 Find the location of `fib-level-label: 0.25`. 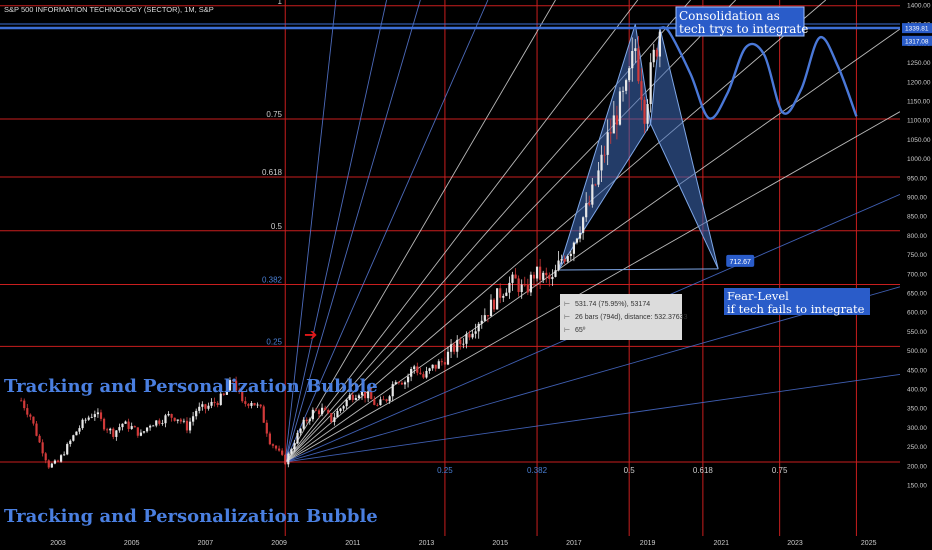

fib-level-label: 0.25 is located at coordinates (274, 341).